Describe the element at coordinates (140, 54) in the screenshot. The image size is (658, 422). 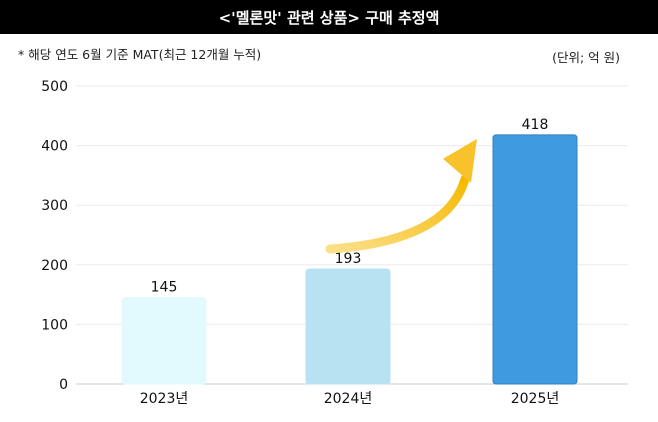
I see `chart-subtitle: * 해당 연도 6월 기준 MAT(최근 12개월 누적)` at that location.